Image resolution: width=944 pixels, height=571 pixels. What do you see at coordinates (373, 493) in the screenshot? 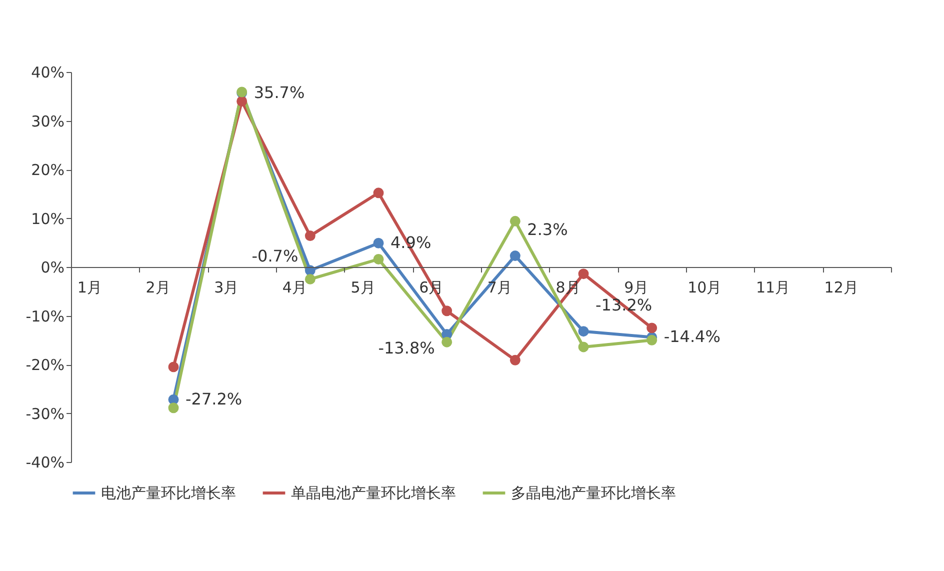
I see `legend-label: 单晶电池产量环比增长率` at bounding box center [373, 493].